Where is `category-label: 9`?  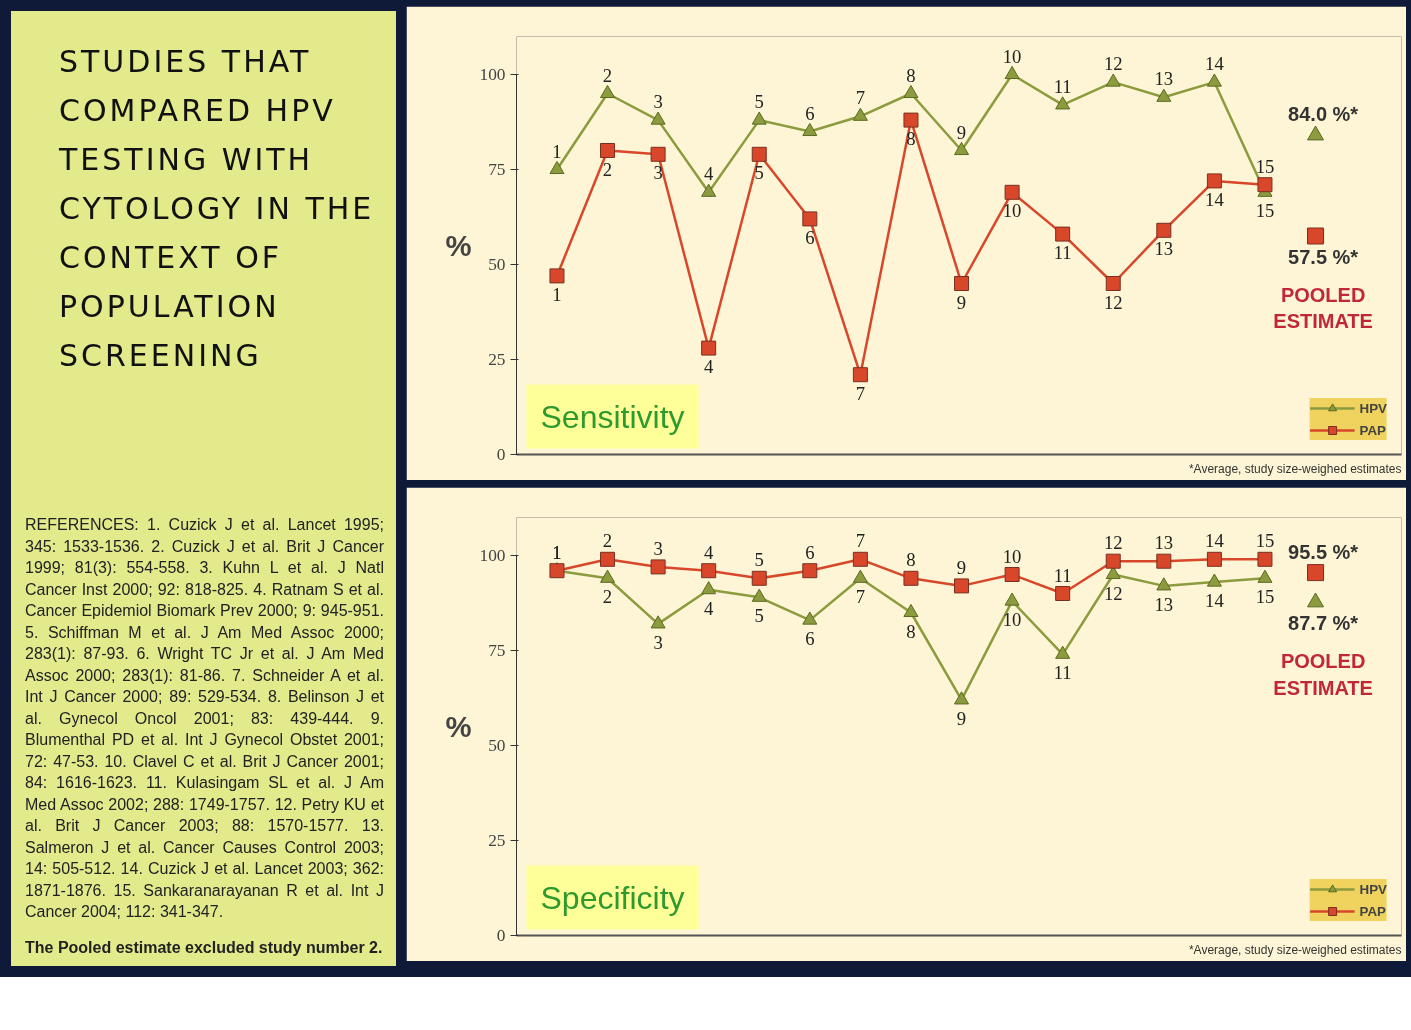
category-label: 9 is located at coordinates (961, 718).